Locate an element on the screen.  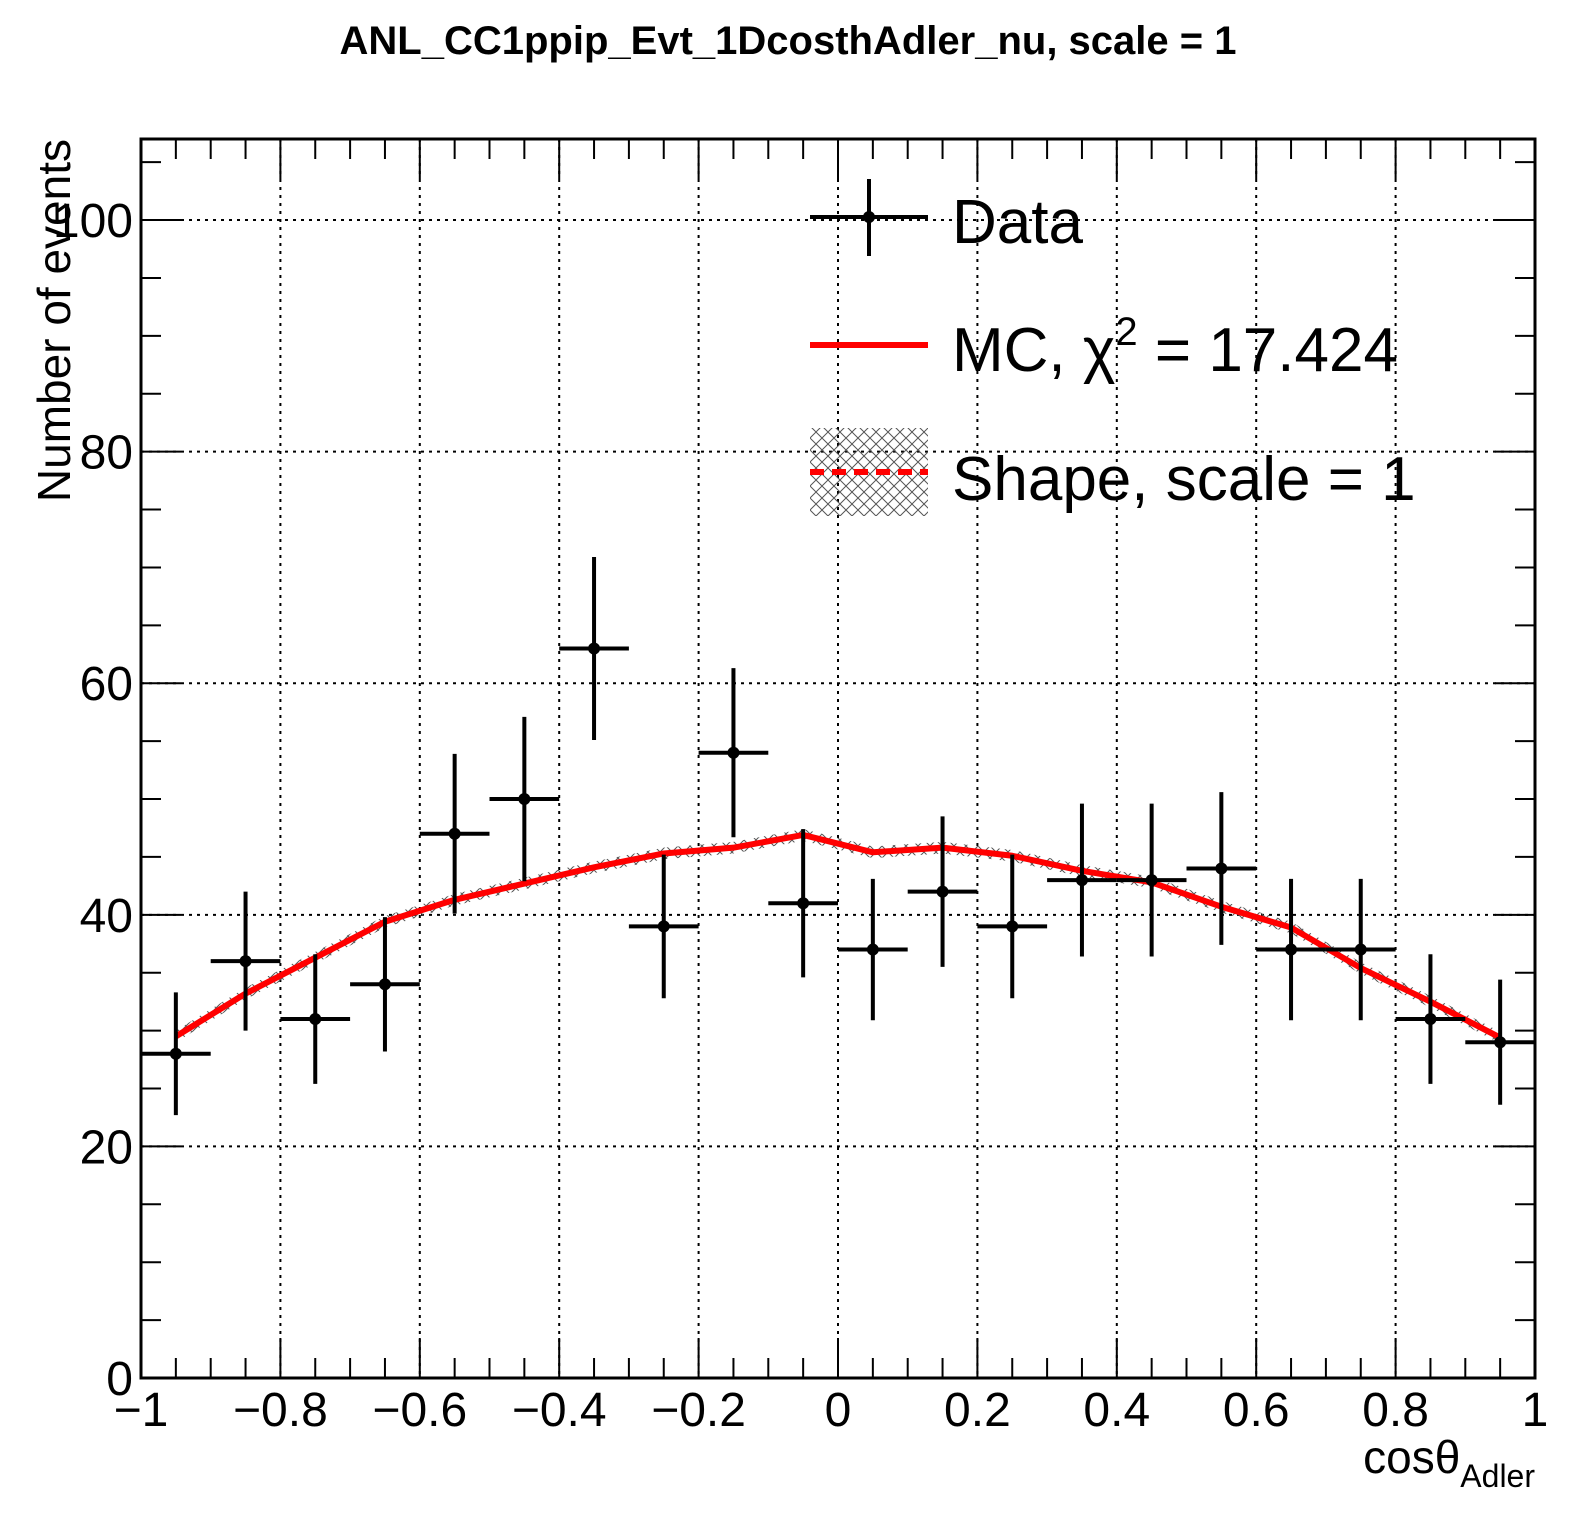
x-axis-label: cosθAdler is located at coordinates (1449, 1462).